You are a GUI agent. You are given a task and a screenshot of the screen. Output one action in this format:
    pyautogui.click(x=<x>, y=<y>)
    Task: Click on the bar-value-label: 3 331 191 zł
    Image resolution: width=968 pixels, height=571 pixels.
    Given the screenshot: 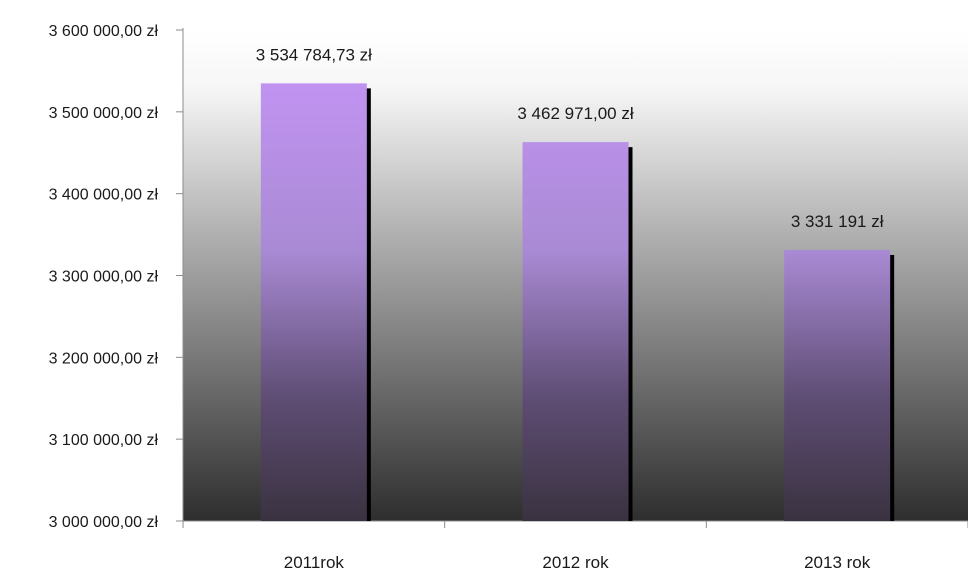 What is the action you would take?
    pyautogui.click(x=837, y=221)
    